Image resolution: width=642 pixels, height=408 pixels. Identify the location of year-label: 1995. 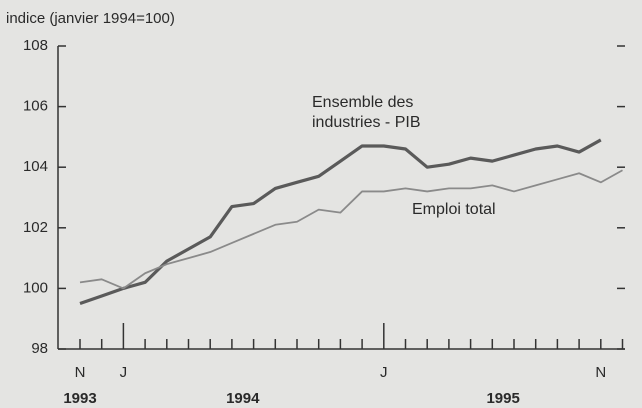
(502, 398).